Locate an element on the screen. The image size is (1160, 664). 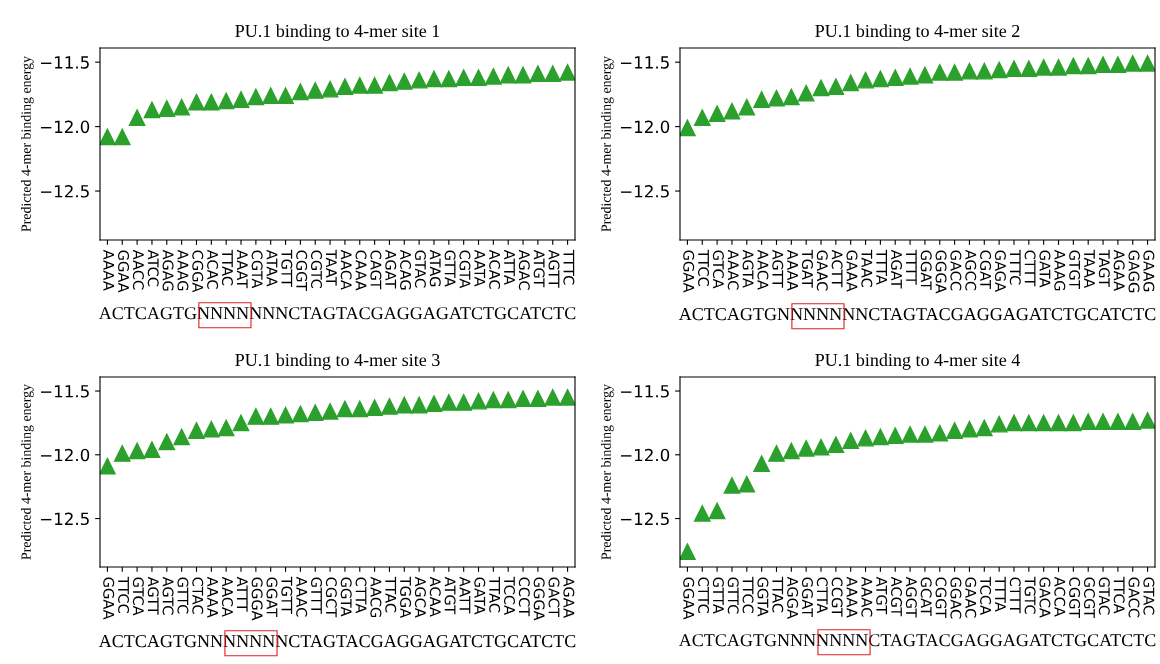
x-tick-label: GGAT is located at coordinates (926, 270).